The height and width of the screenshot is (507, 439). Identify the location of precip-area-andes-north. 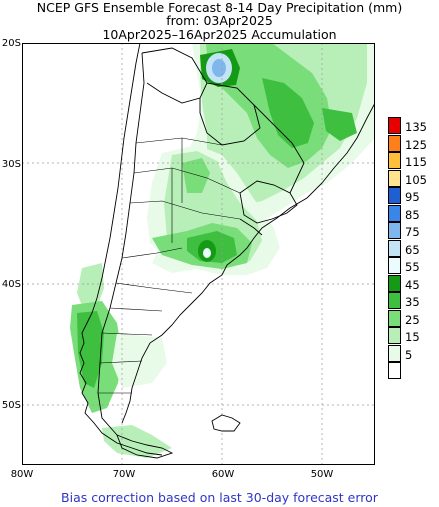
(90, 287).